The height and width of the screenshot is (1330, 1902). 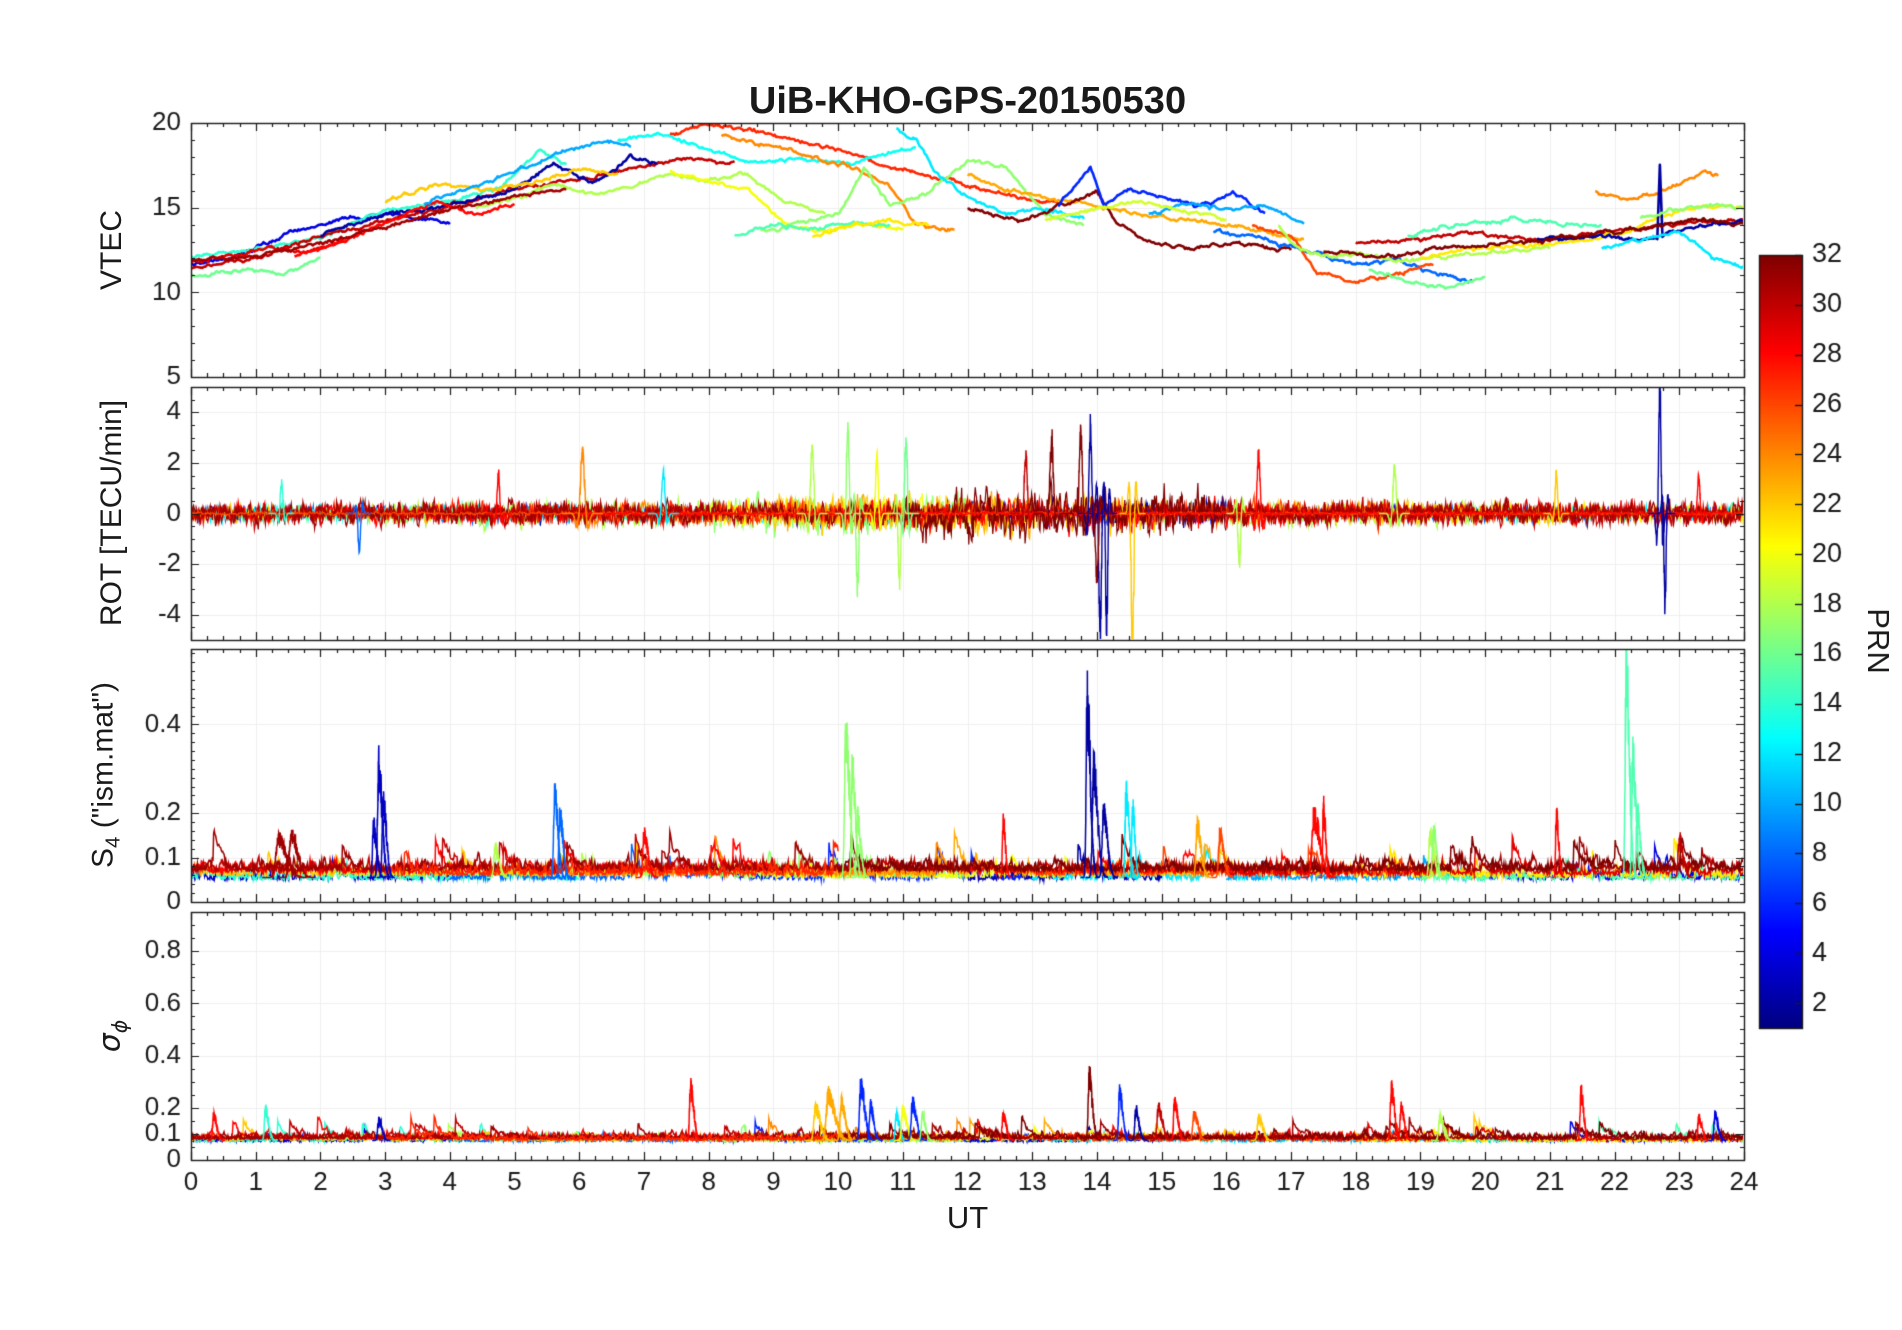 I want to click on chart-title: UiB-KHO-GPS-20150530, so click(x=967, y=101).